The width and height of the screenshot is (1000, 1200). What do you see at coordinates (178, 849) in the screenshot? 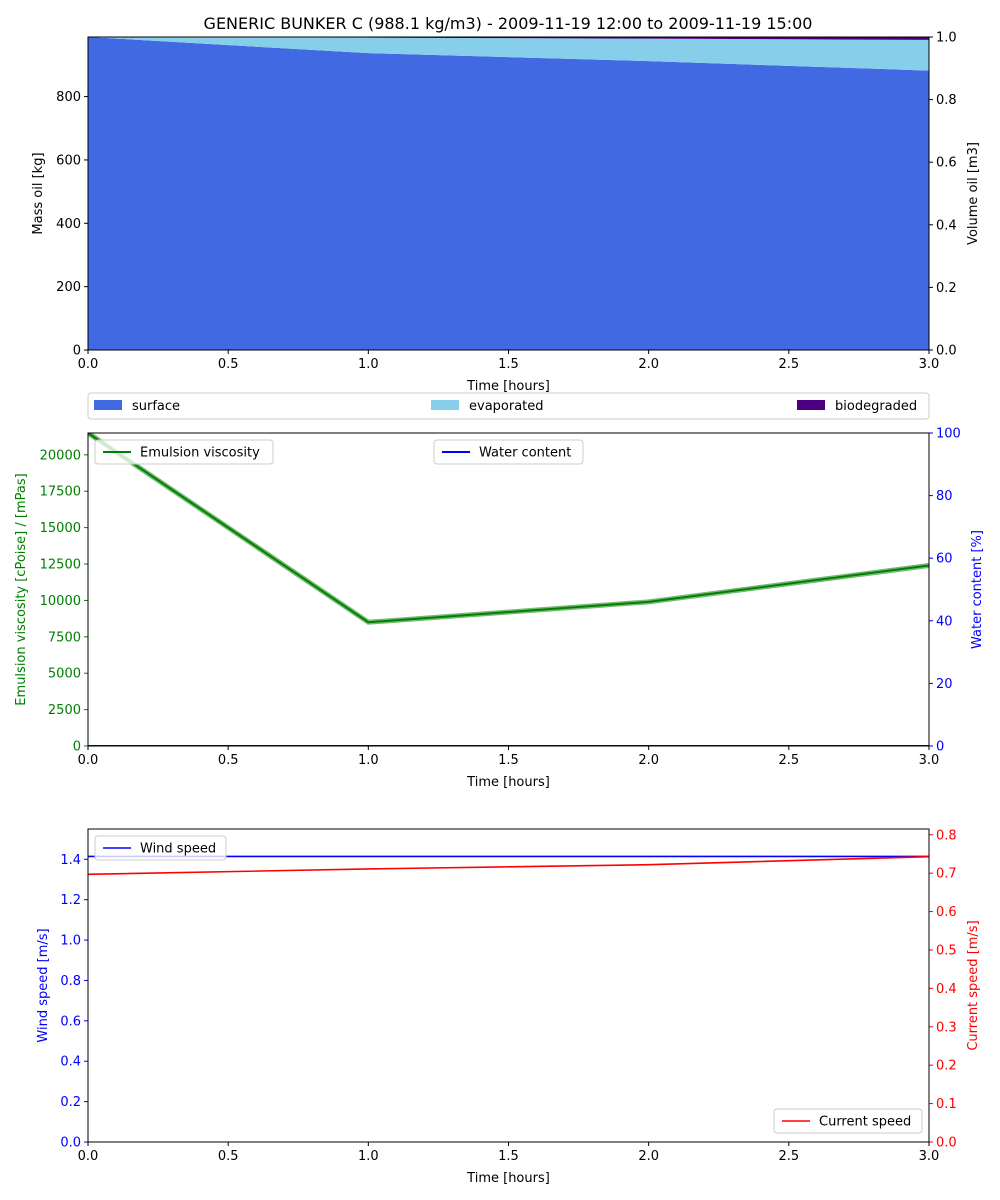
I see `legend-label-wind-speed: Wind speed` at bounding box center [178, 849].